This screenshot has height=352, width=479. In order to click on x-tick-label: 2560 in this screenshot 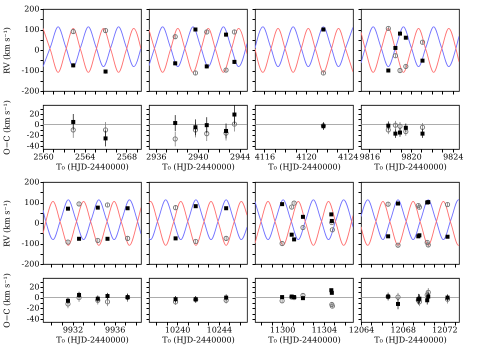, I will do `click(43, 157)`.